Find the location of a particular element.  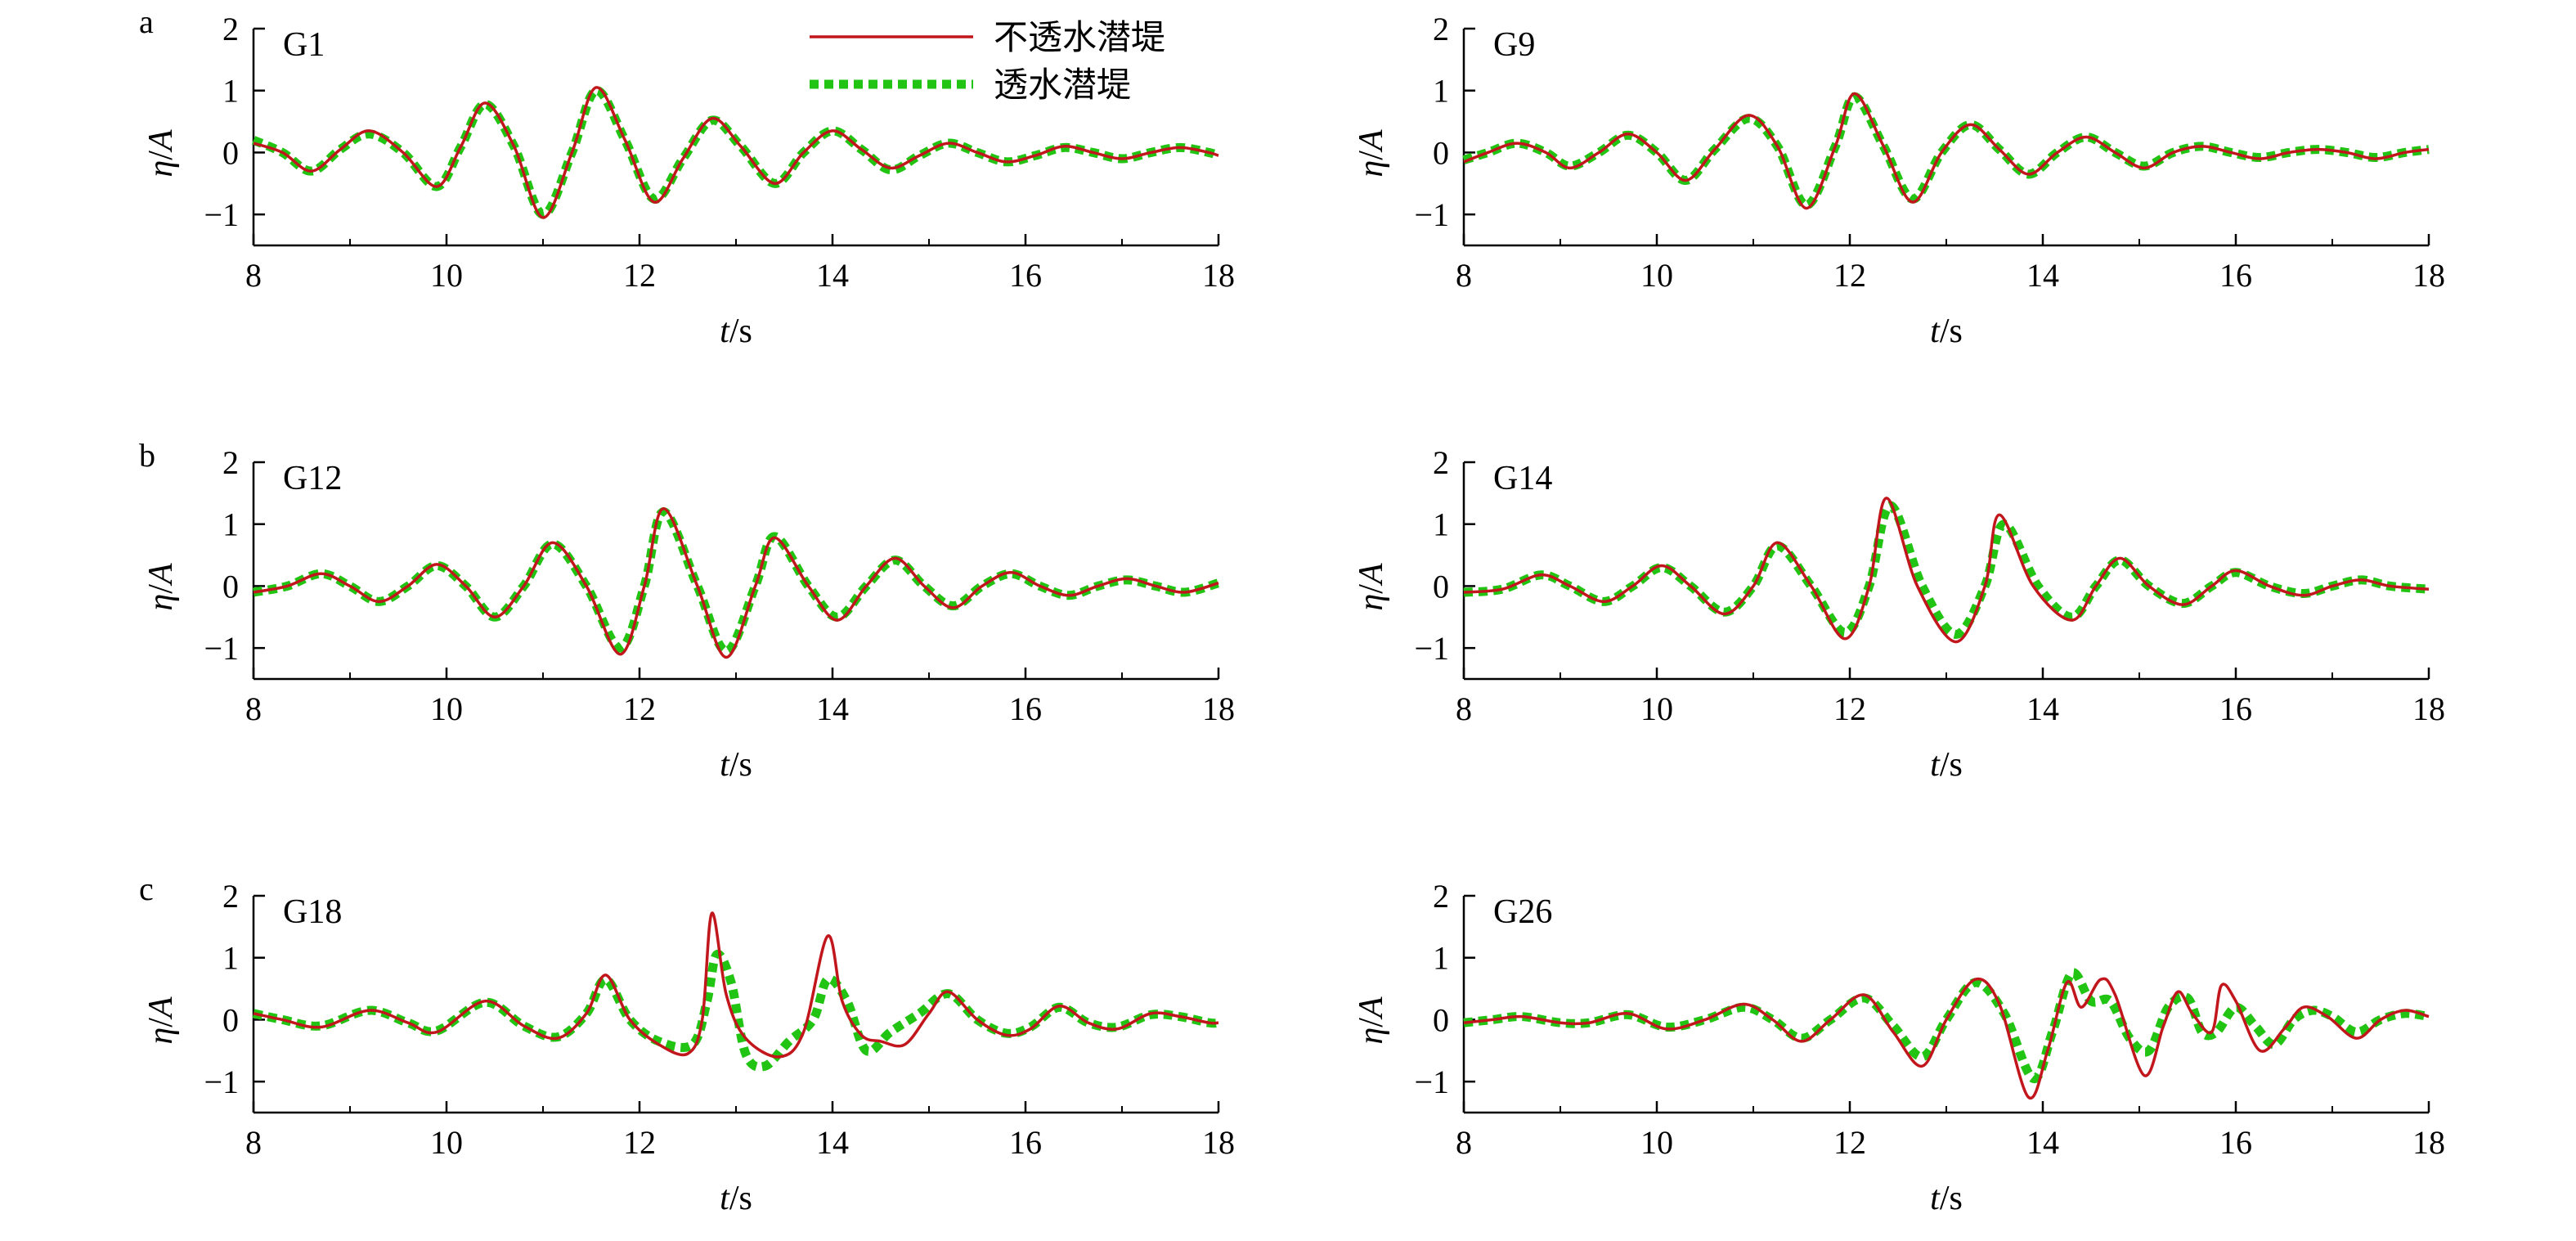

gauge-label: G1 is located at coordinates (304, 45).